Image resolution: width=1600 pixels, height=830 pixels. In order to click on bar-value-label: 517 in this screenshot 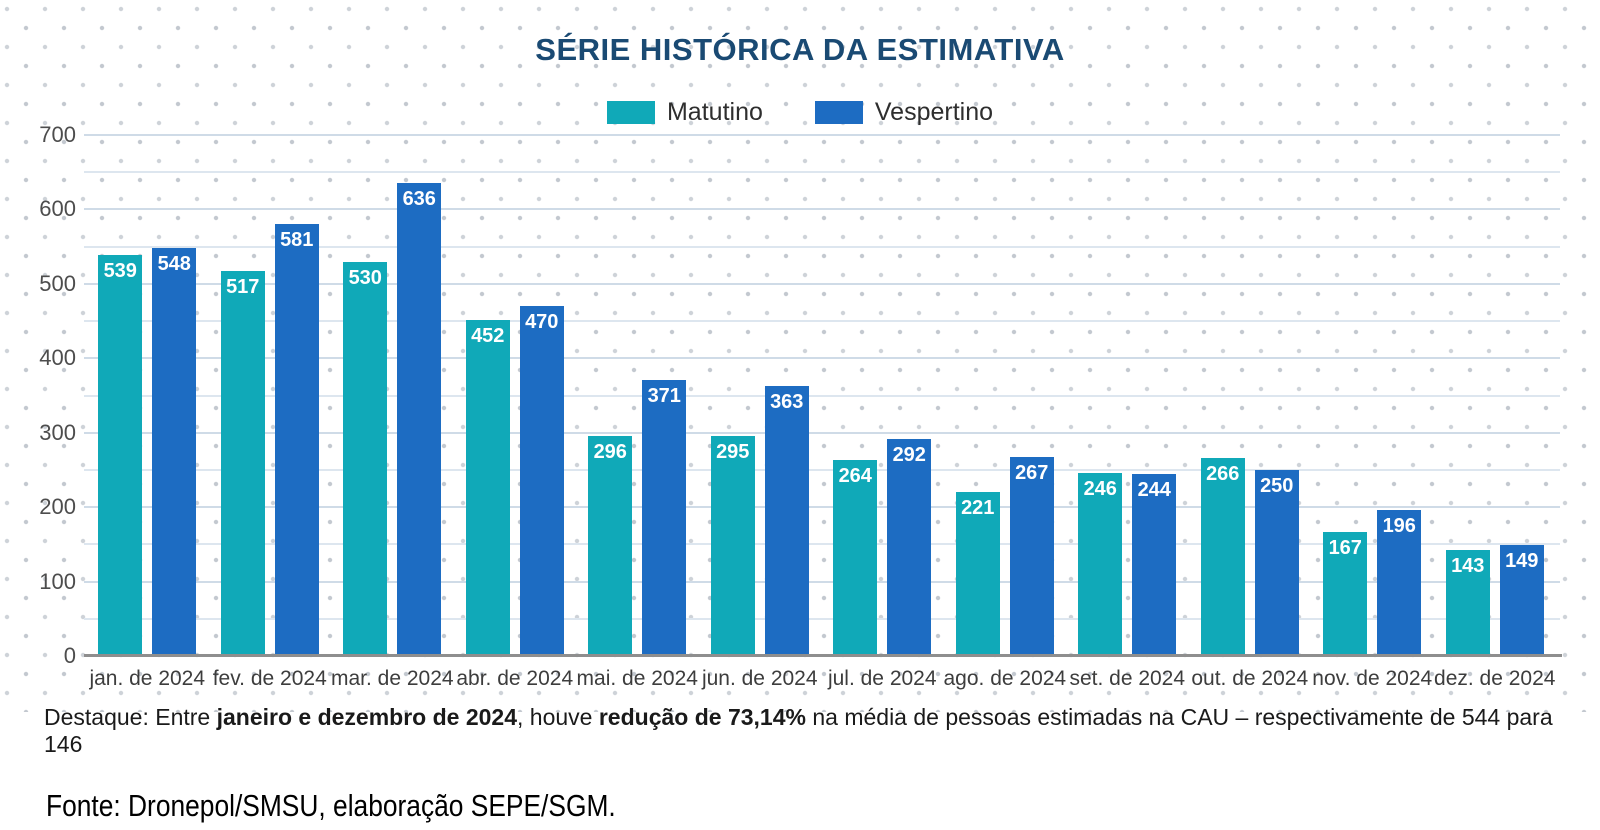, I will do `click(243, 287)`.